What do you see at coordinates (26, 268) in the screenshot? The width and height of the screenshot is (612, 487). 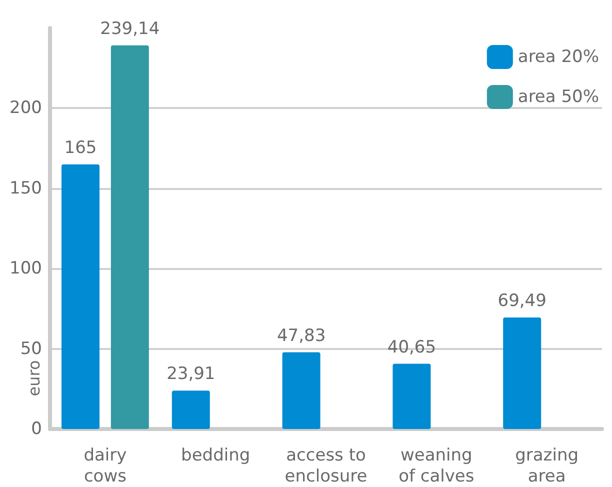 I see `y-tick-label: 100` at bounding box center [26, 268].